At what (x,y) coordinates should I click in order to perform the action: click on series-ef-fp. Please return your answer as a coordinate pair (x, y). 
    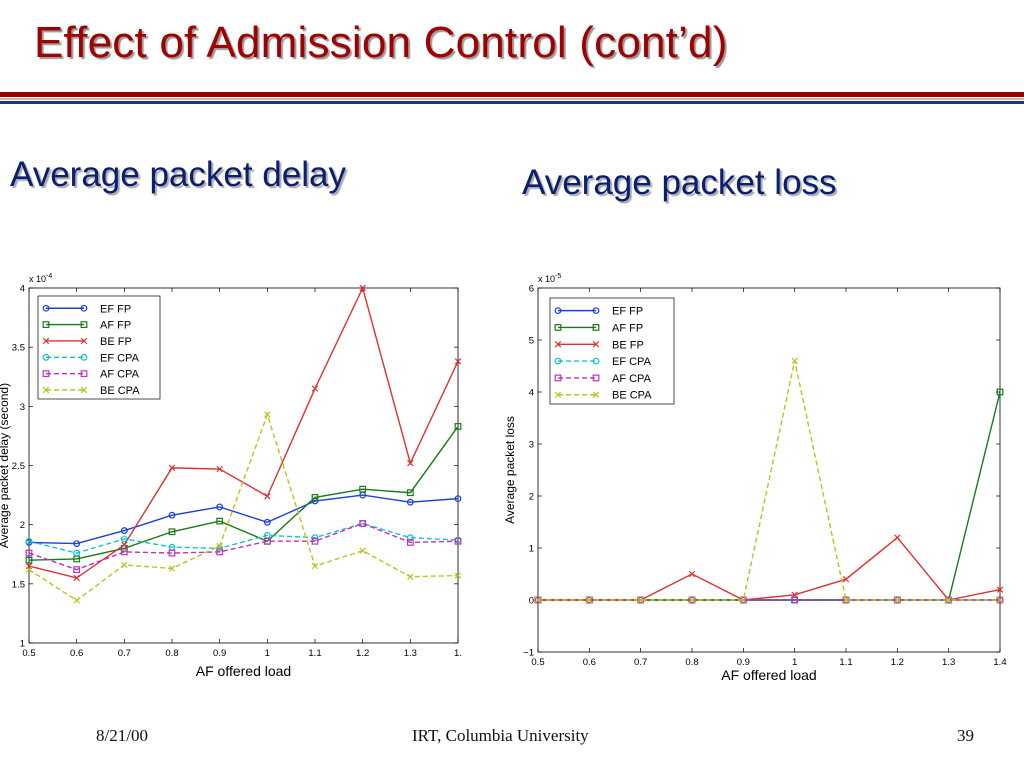
    Looking at the image, I should click on (243, 519).